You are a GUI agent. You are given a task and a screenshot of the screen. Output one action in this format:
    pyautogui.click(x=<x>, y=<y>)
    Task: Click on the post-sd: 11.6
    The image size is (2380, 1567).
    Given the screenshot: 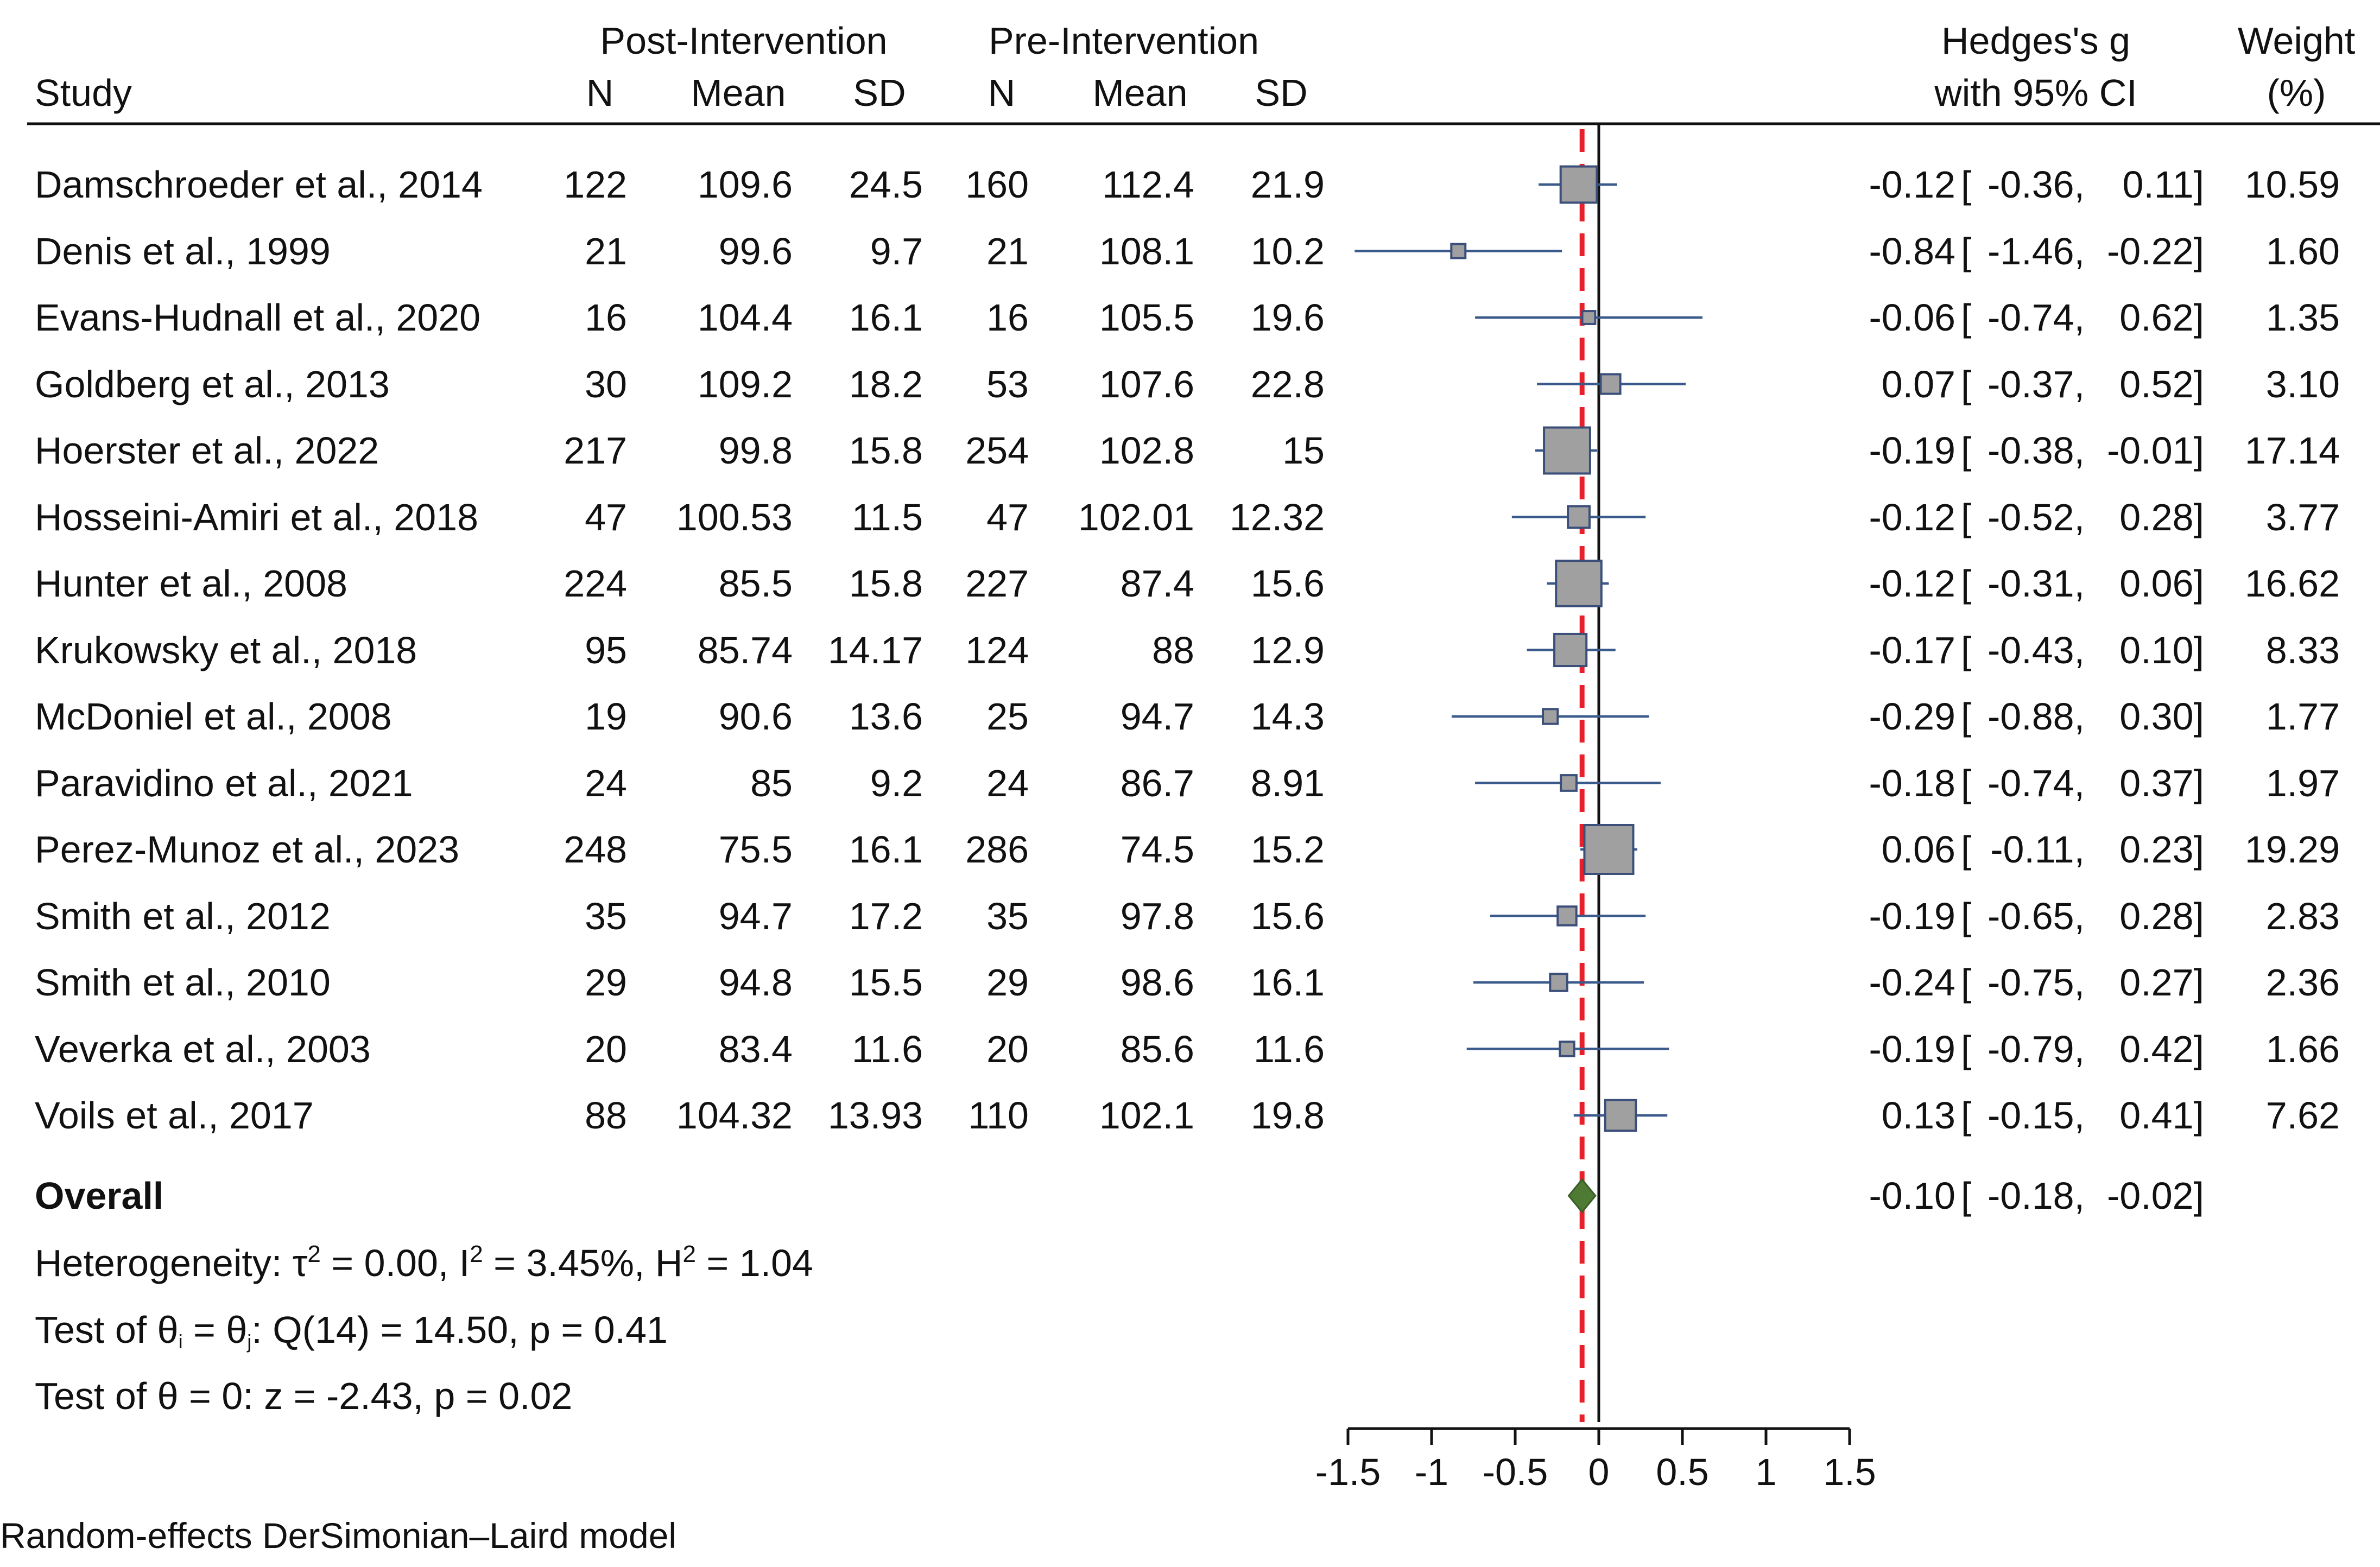 What is the action you would take?
    pyautogui.click(x=887, y=1048)
    